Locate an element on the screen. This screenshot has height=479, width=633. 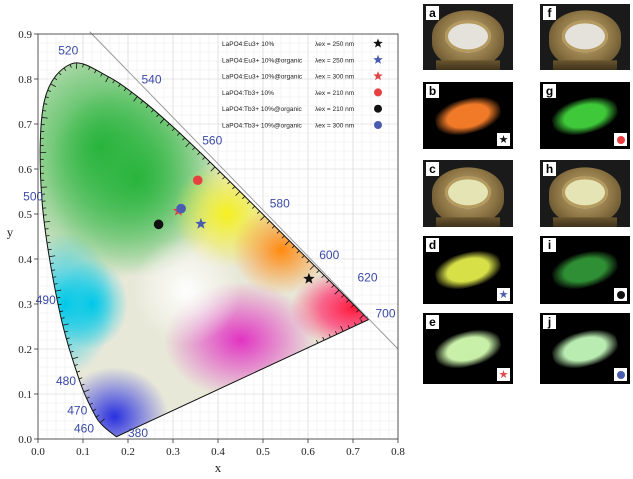
x-tick-label: 0.8 is located at coordinates (398, 452).